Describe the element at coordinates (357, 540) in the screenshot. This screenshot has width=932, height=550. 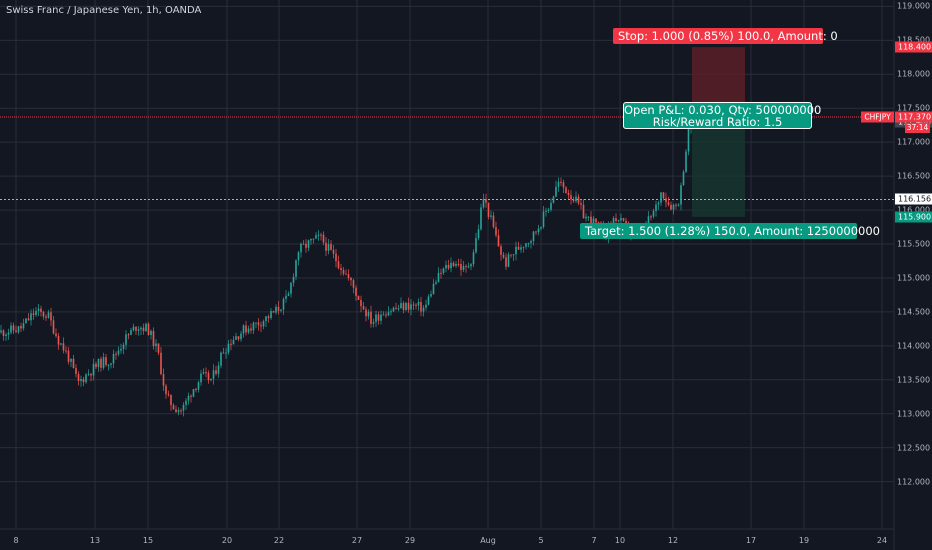
I see `time-tick-label: 27` at that location.